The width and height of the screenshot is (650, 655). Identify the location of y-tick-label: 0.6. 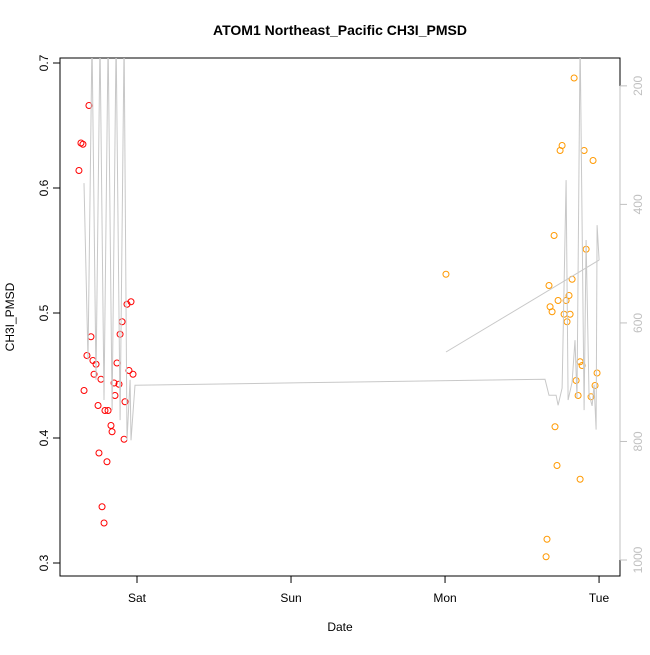
(44, 187).